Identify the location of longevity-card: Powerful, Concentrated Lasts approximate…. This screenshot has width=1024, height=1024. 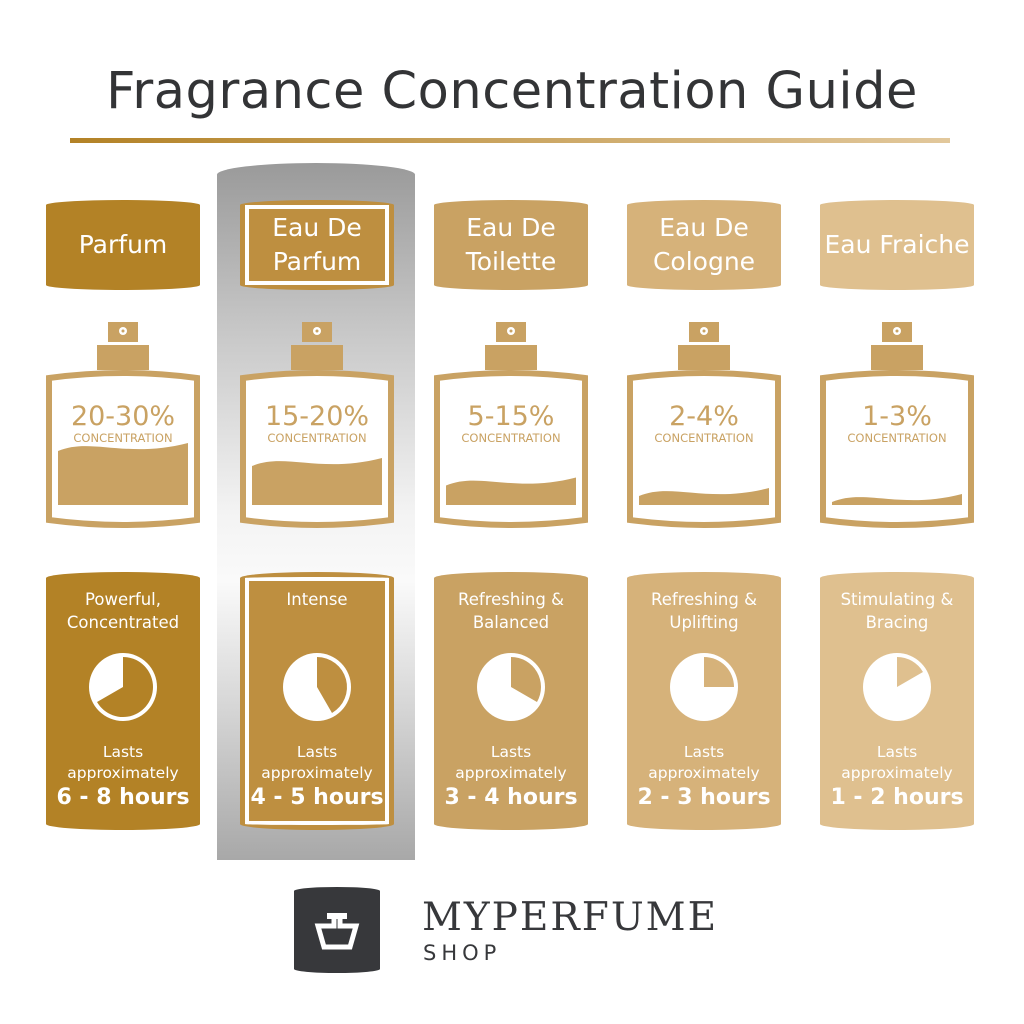
(123, 701).